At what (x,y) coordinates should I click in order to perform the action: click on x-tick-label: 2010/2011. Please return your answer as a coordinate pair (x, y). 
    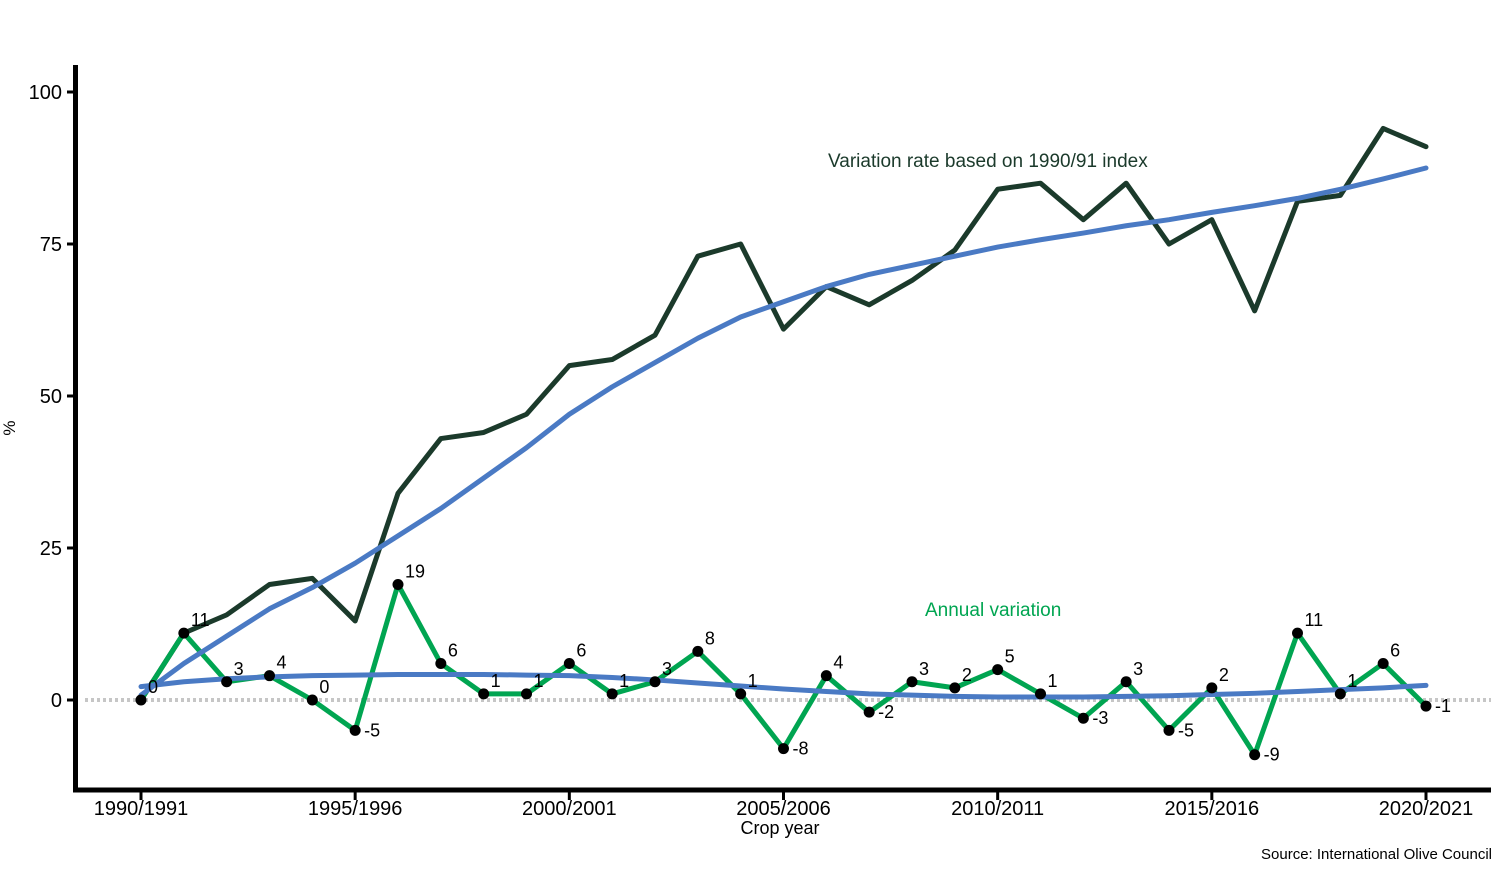
    Looking at the image, I should click on (997, 809).